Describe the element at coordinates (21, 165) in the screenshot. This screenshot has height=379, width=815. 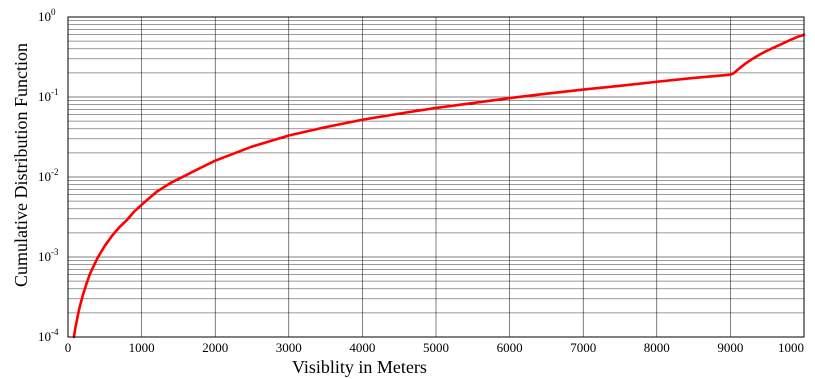
I see `y-axis-label: Cumulative Distribution Function` at that location.